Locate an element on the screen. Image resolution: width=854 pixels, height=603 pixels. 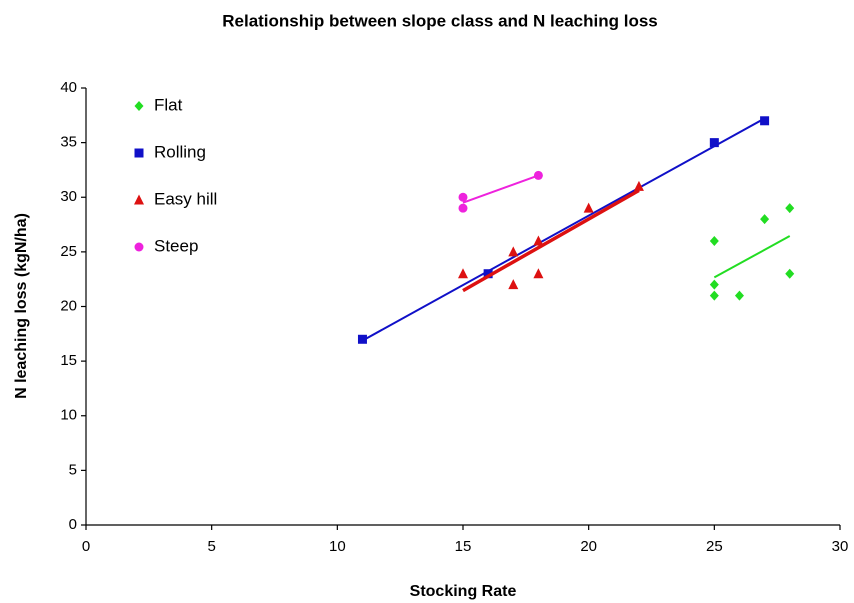
y-tick-label: 5 is located at coordinates (73, 469).